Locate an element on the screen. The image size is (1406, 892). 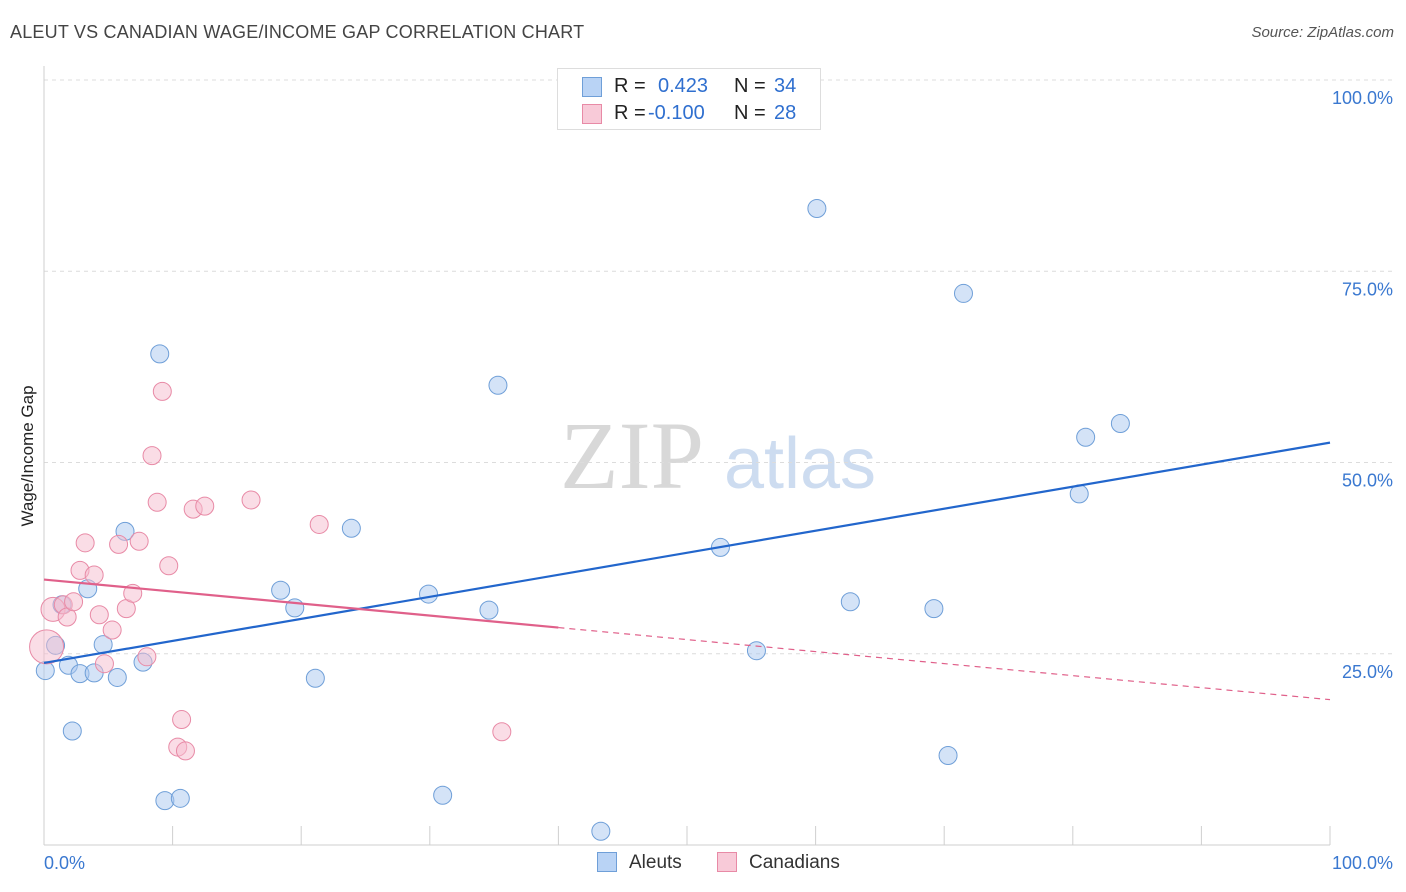
y-tick-label: 50.0% is located at coordinates (1367, 481).